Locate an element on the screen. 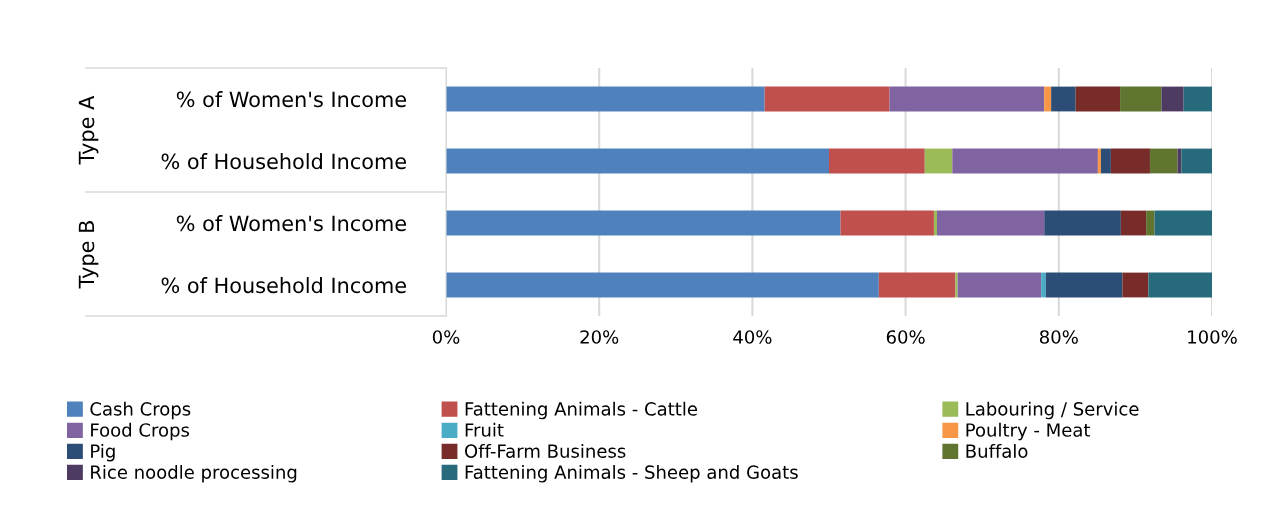  legend-label: Fruit is located at coordinates (484, 429).